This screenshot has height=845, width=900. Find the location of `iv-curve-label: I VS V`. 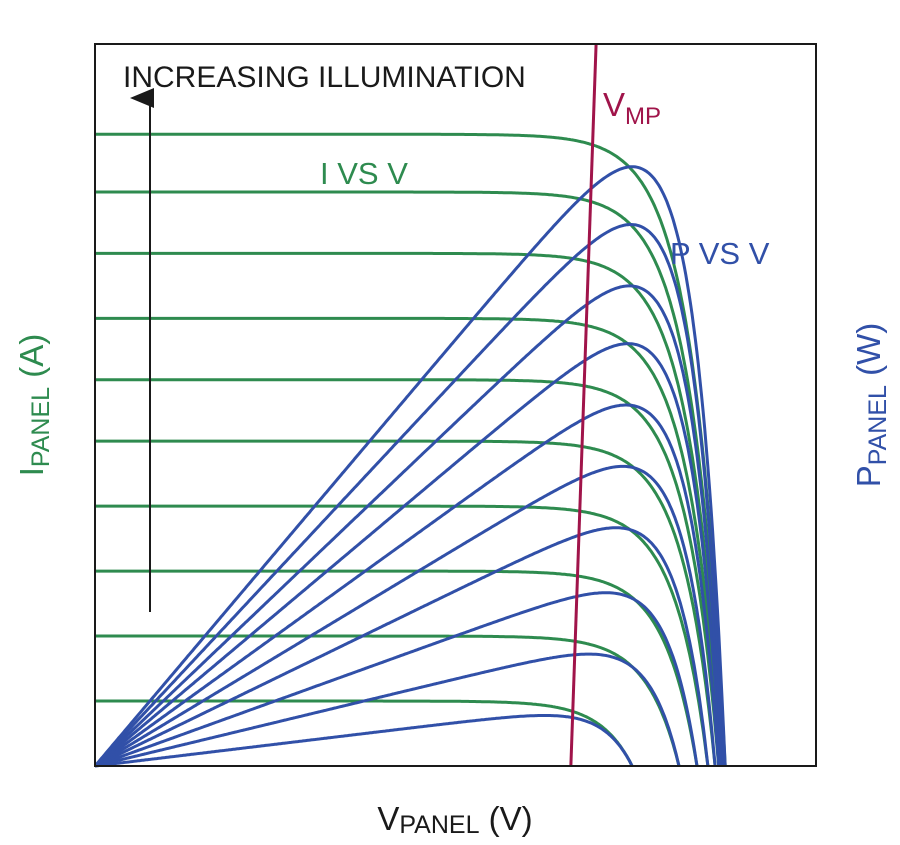

iv-curve-label: I VS V is located at coordinates (364, 173).